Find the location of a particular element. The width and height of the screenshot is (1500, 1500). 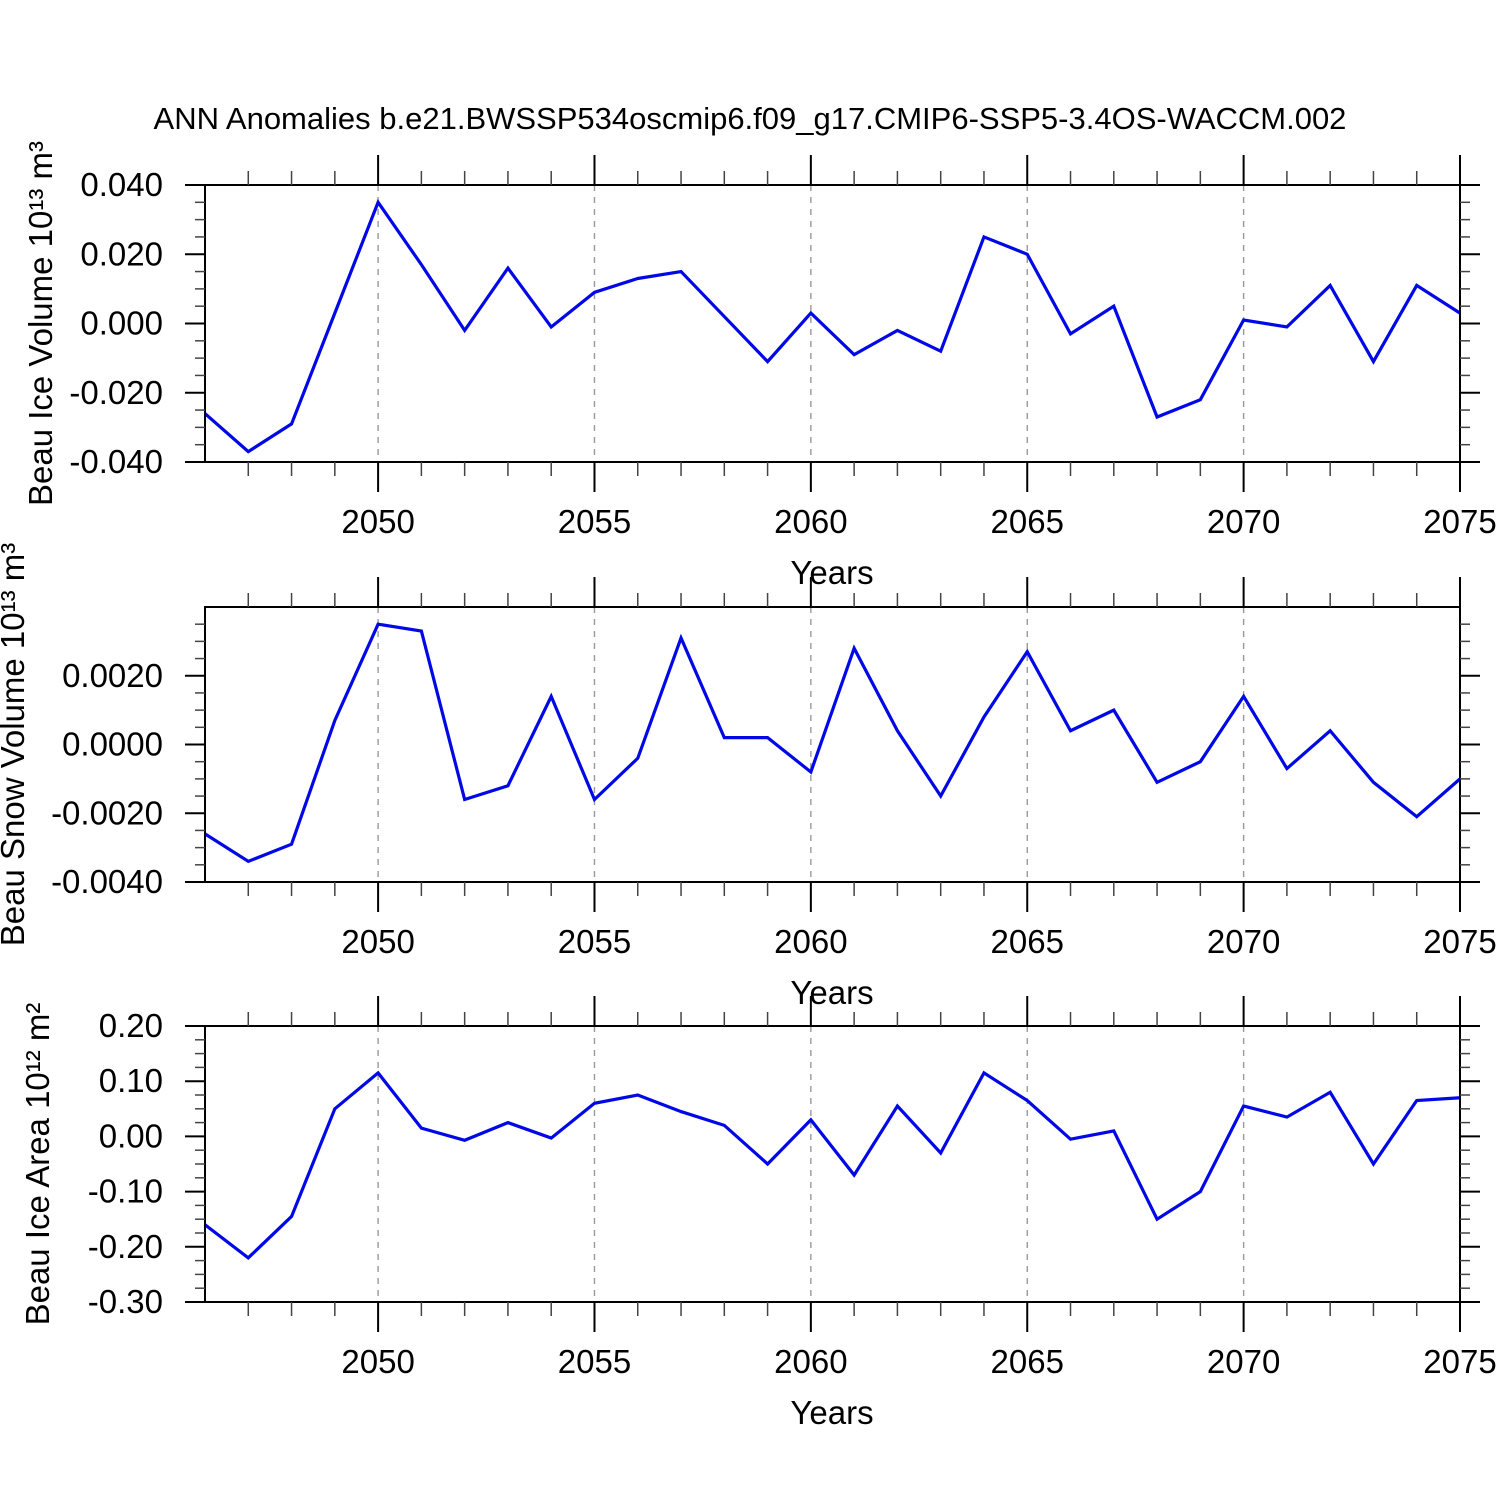

y-tick-label: 0.040 is located at coordinates (121, 184).